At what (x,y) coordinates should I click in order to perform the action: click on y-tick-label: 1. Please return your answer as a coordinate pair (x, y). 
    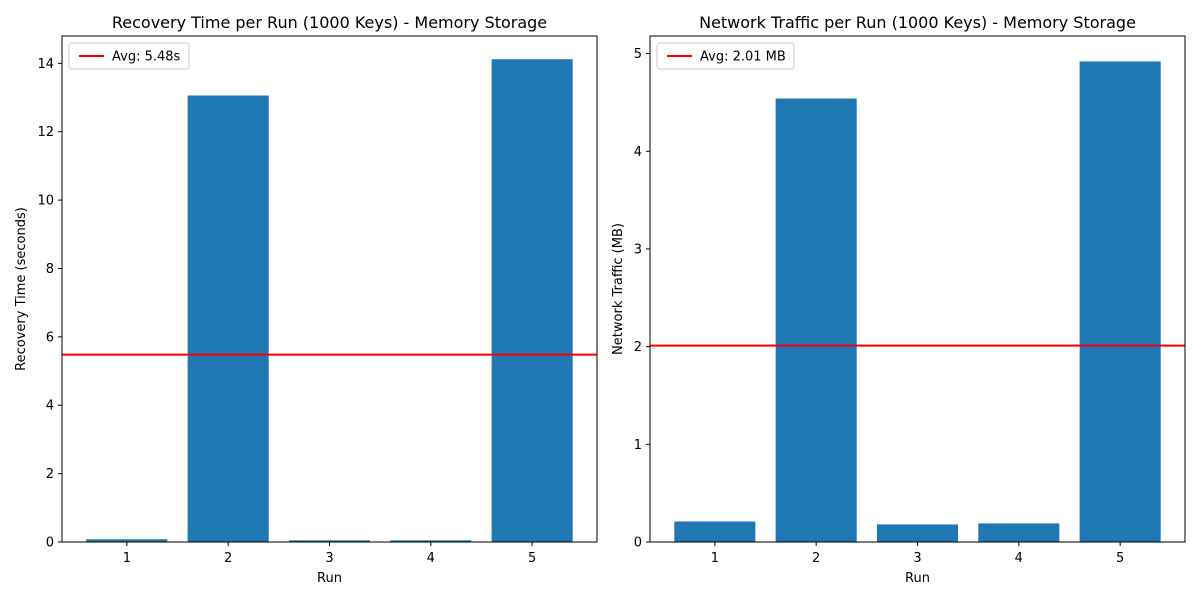
    Looking at the image, I should click on (638, 445).